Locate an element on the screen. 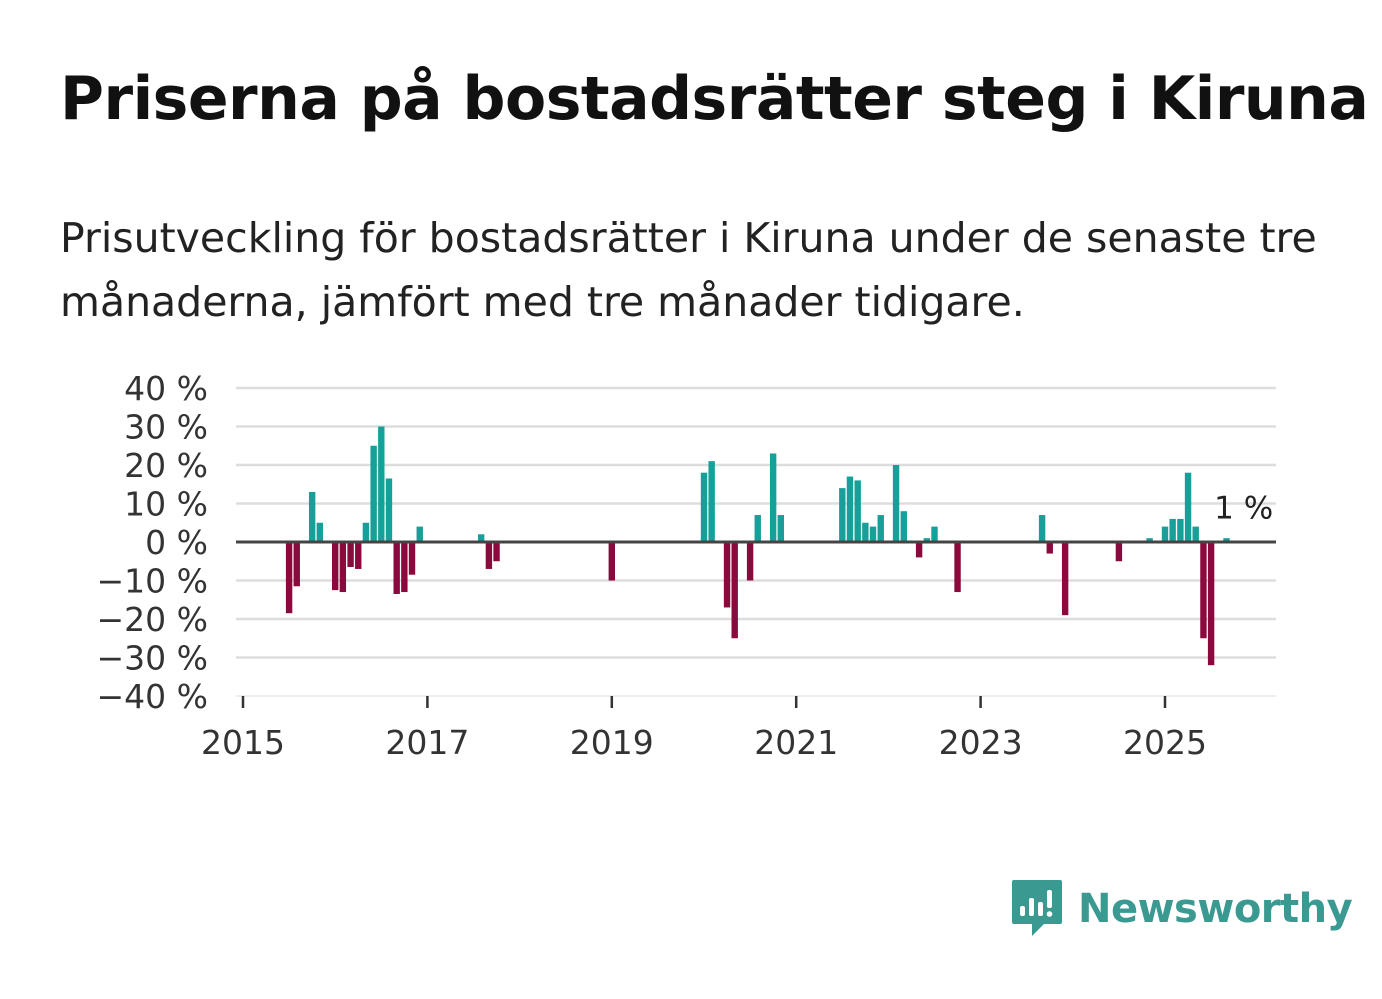 Image resolution: width=1382 pixels, height=999 pixels. y-tick-label: 0 % is located at coordinates (176, 542).